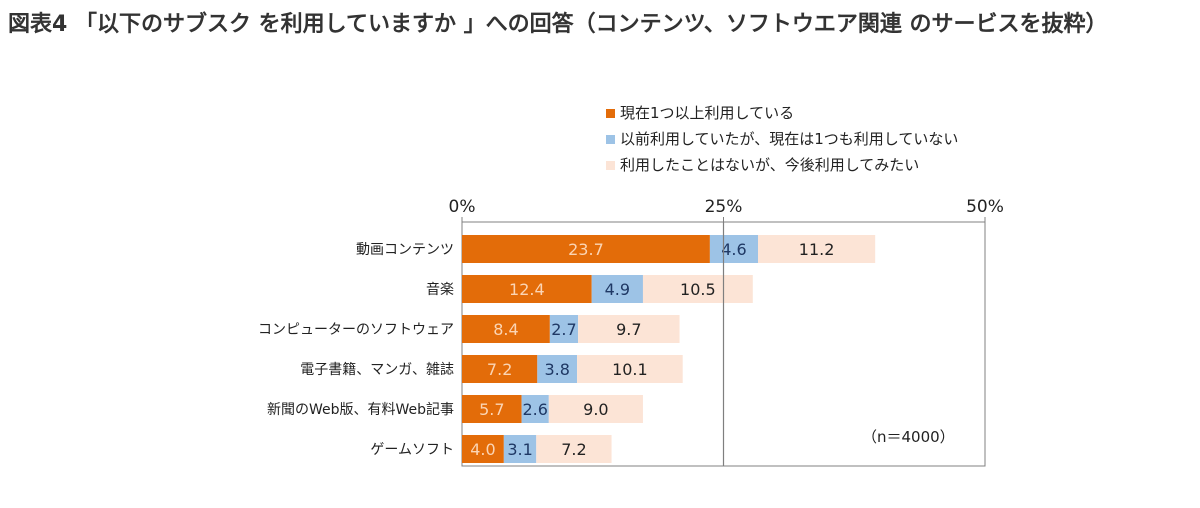 This screenshot has width=1200, height=508. I want to click on data-label: 10.1, so click(630, 369).